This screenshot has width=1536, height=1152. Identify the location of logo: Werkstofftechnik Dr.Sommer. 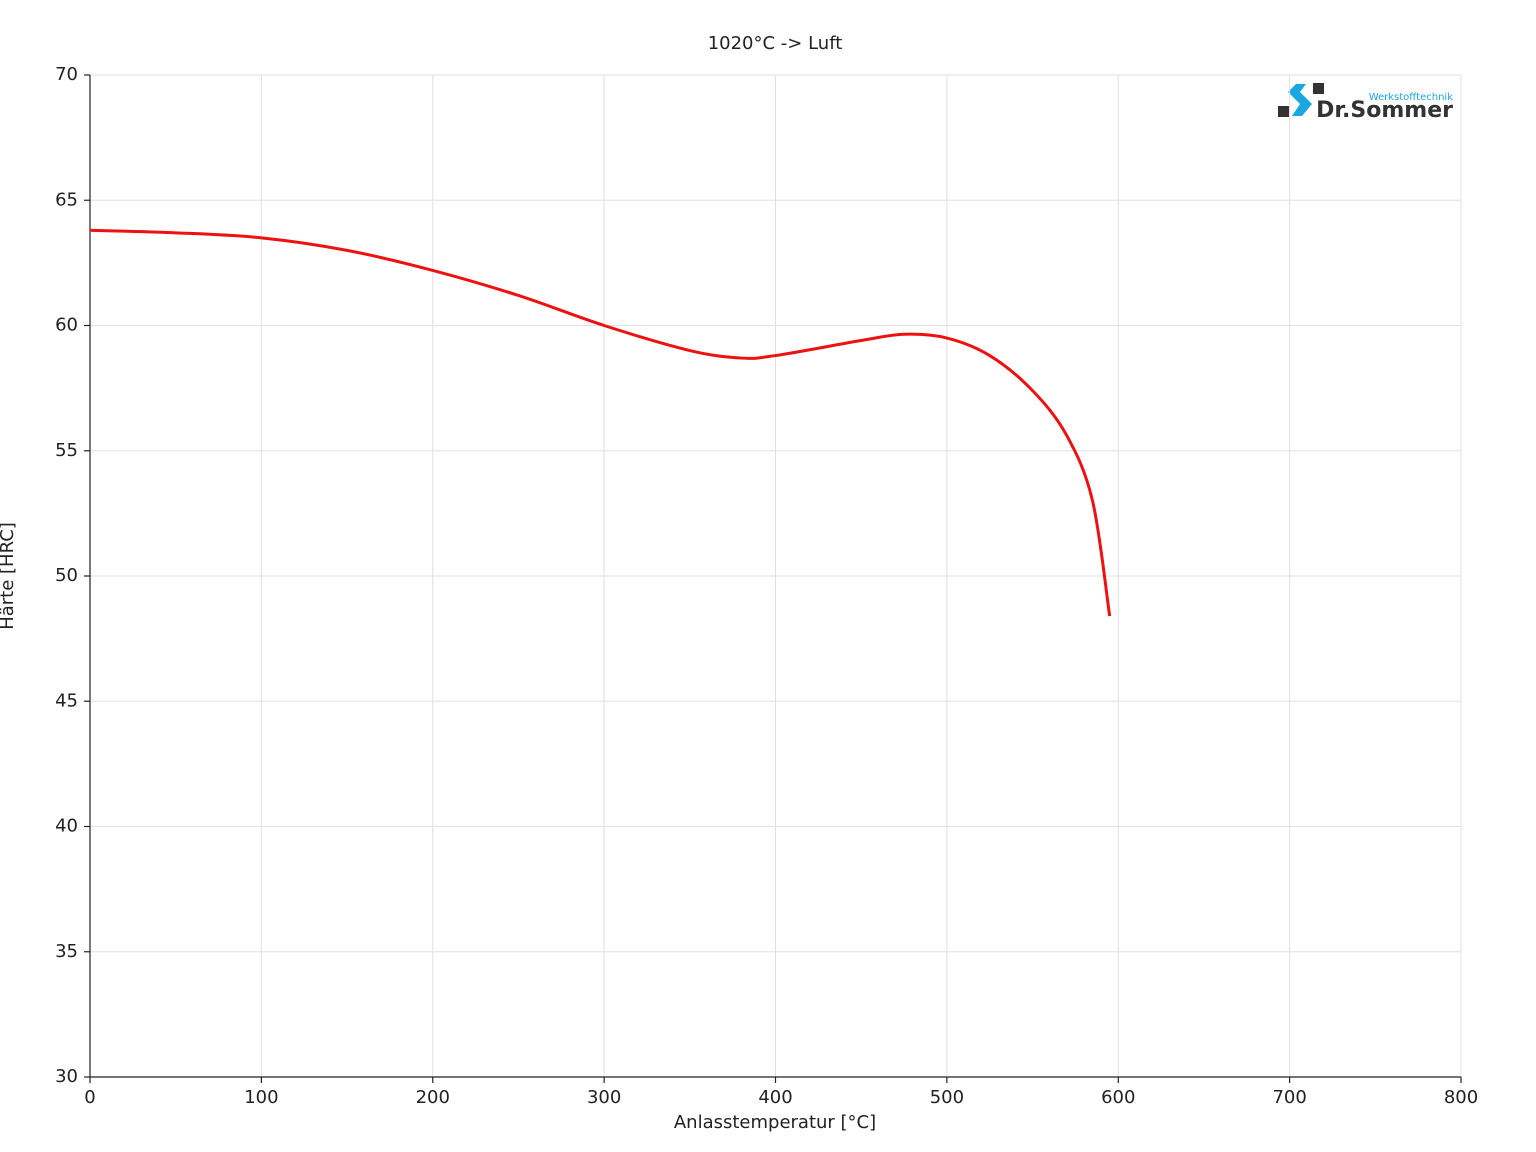
(1365, 103).